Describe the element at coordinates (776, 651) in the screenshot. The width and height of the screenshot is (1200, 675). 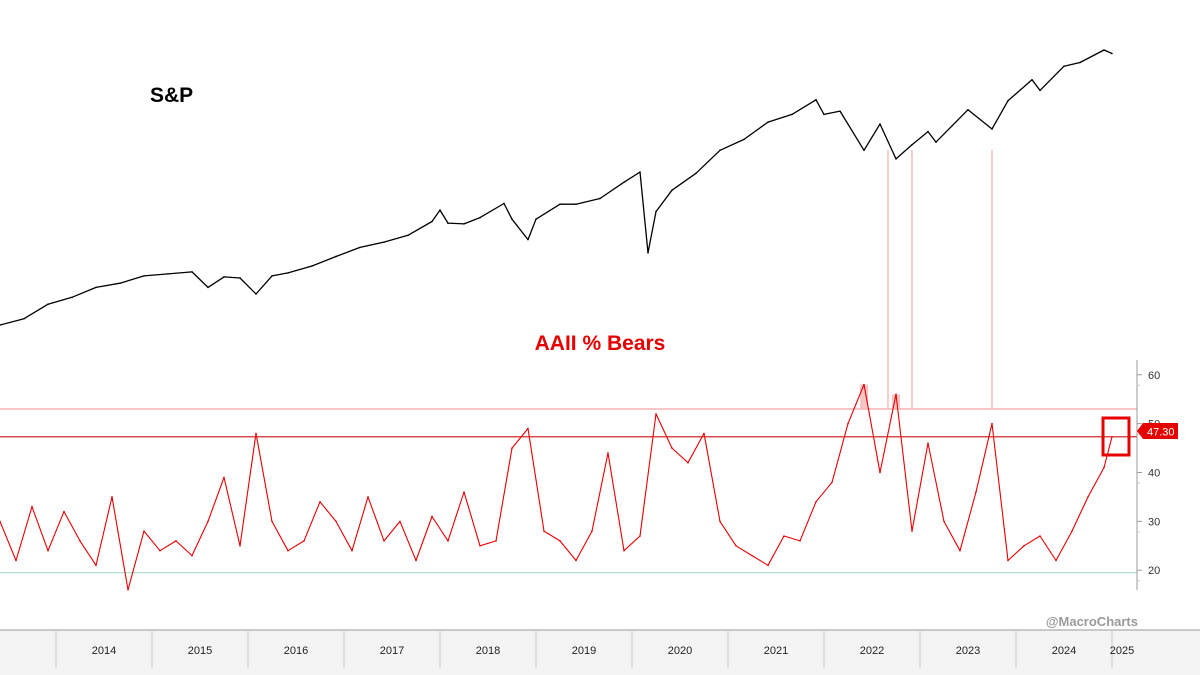
I see `x-tick-label: 2021` at that location.